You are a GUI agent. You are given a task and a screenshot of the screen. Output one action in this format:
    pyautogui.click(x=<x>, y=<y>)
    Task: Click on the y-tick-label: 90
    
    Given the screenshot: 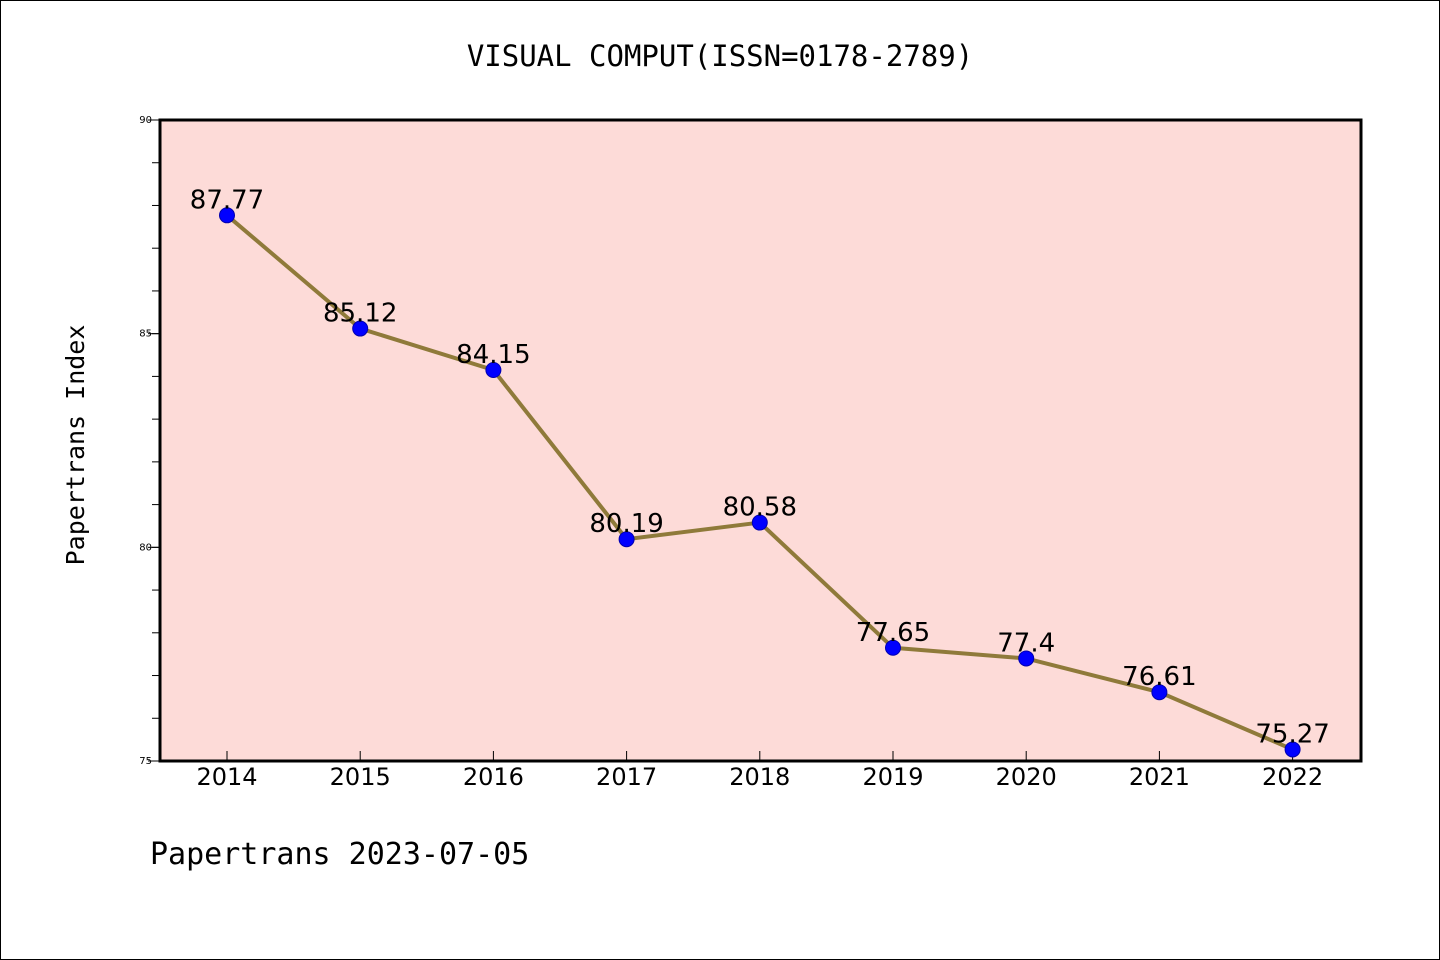 What is the action you would take?
    pyautogui.click(x=145, y=120)
    